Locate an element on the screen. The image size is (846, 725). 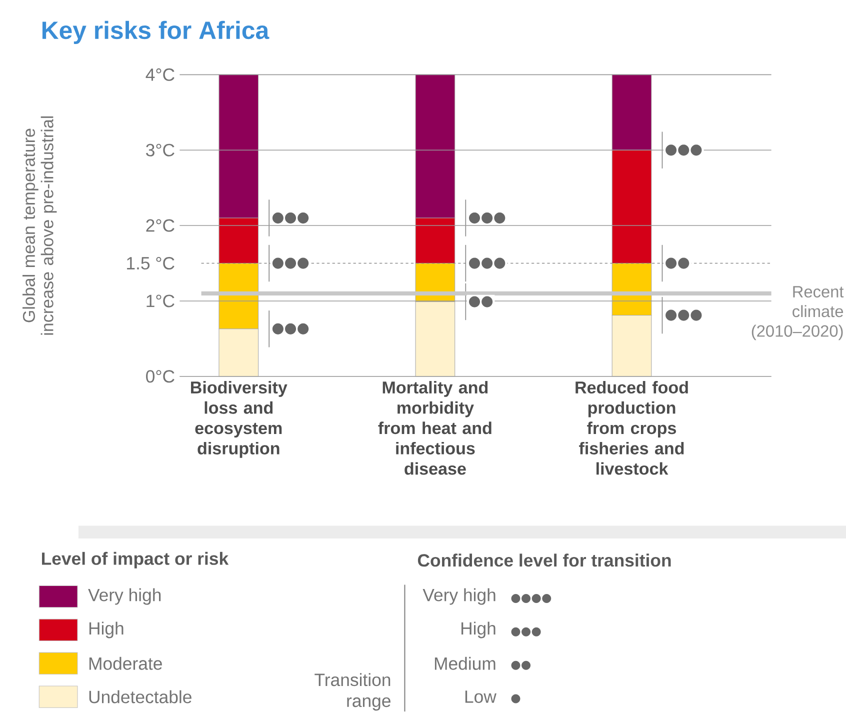
y-tick-label: 3°C is located at coordinates (160, 150).